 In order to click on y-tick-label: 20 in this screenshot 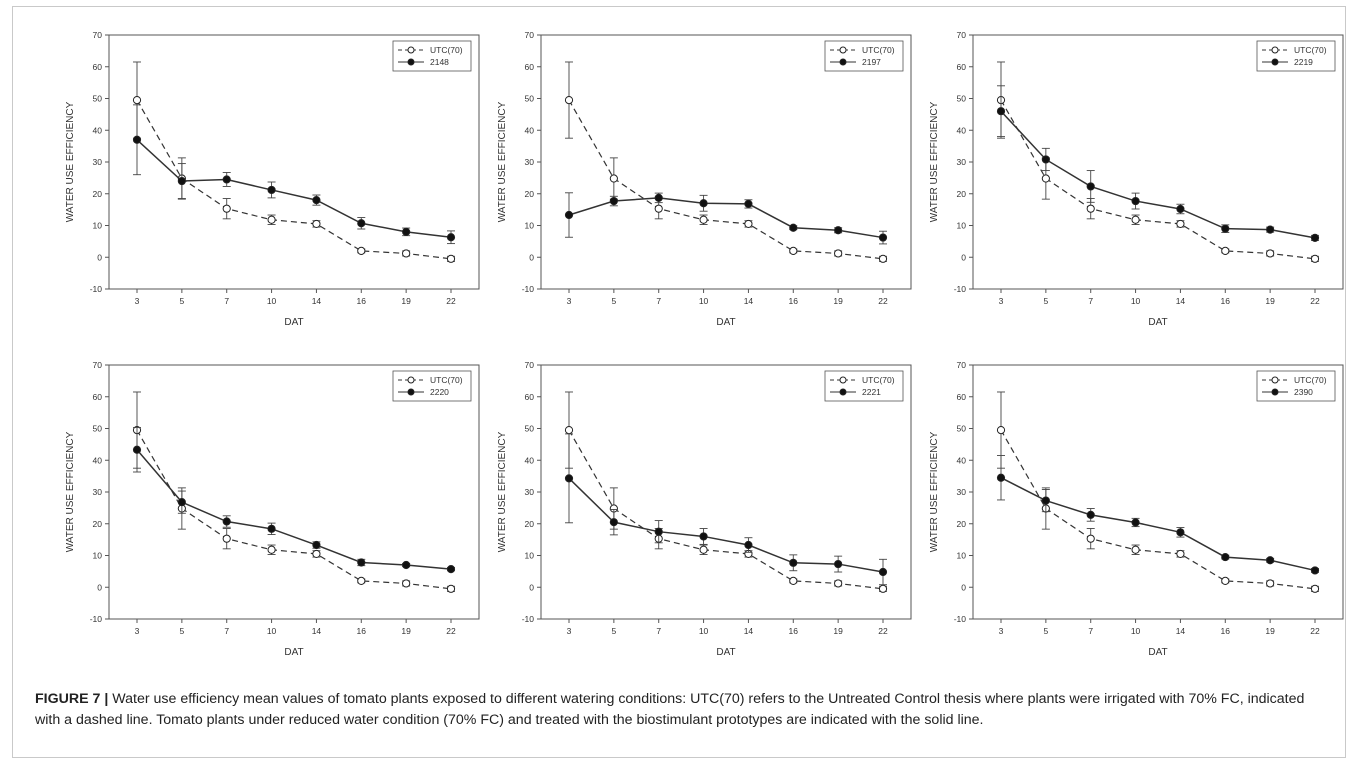, I will do `click(962, 194)`.